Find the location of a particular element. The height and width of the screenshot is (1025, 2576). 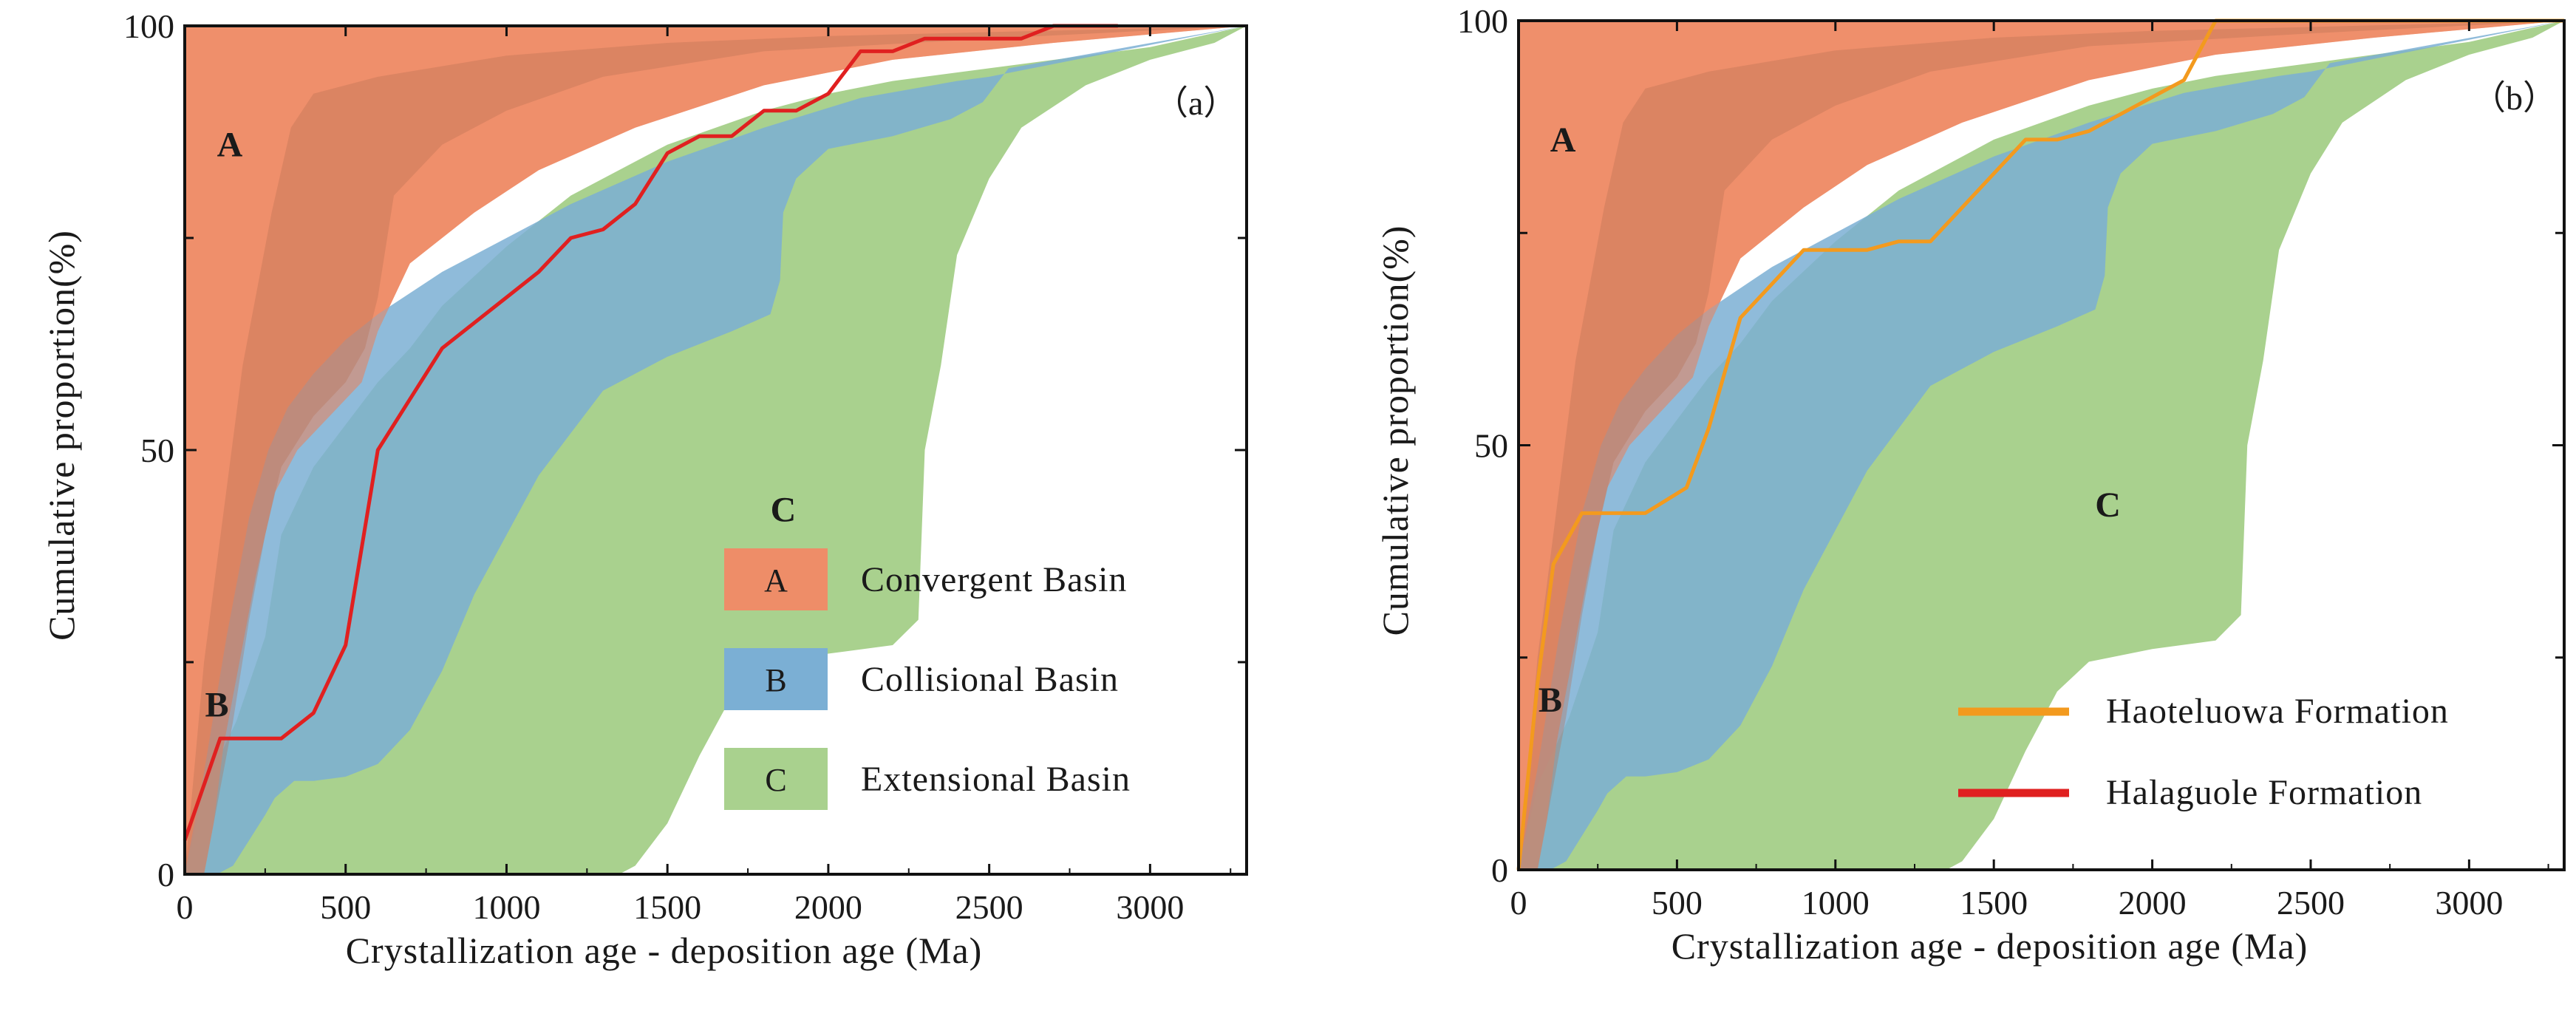

legend-entry-label: Extensional Basin is located at coordinates (996, 780).